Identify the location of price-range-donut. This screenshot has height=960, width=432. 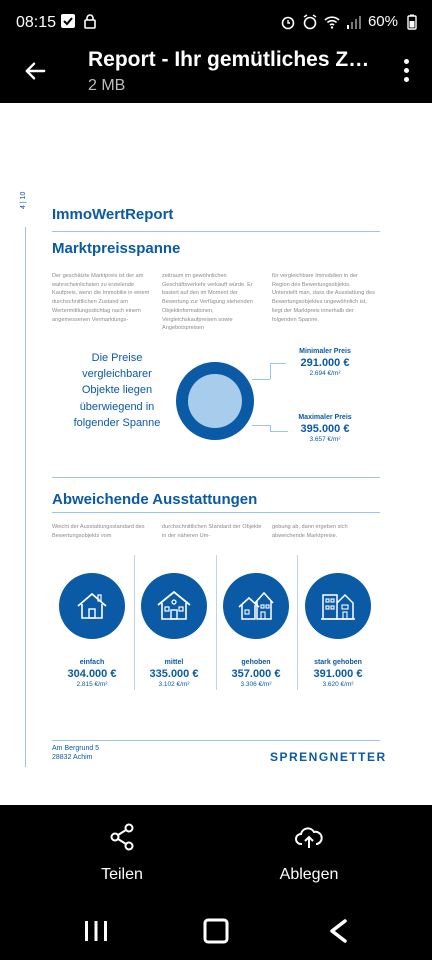
(215, 401).